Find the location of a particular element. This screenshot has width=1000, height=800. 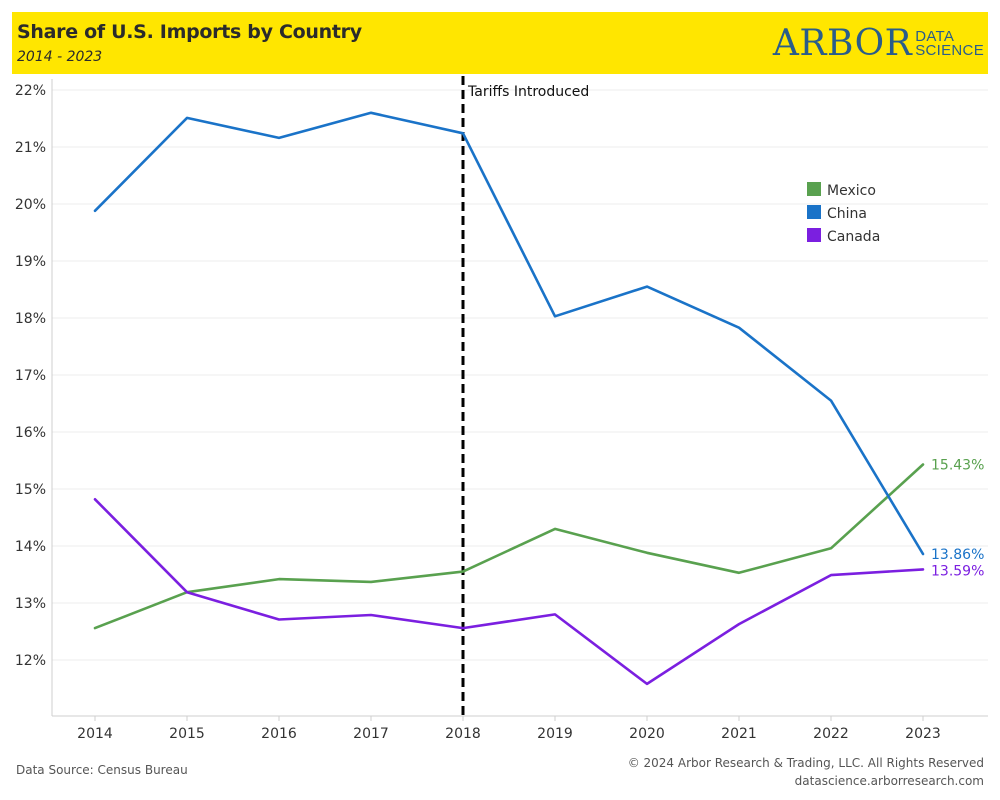

x-tick-label: 2016 is located at coordinates (279, 734).